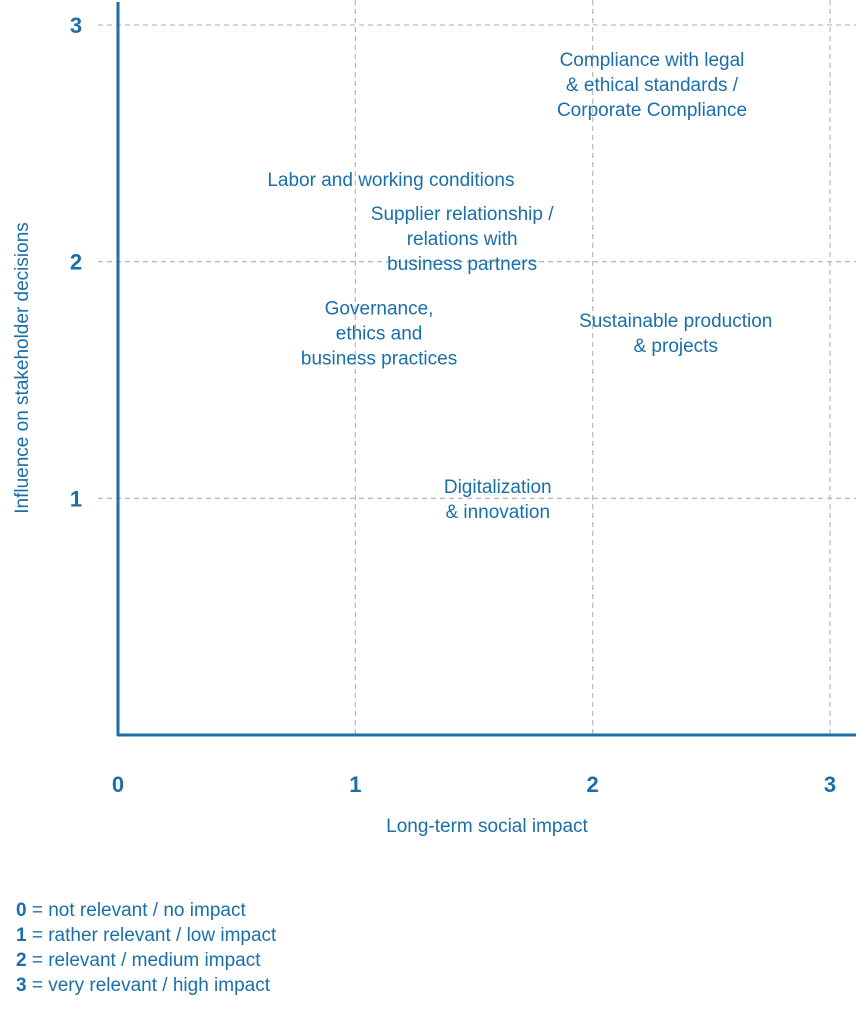 The width and height of the screenshot is (856, 1010). I want to click on data-point-label-line: Corporate Compliance, so click(652, 110).